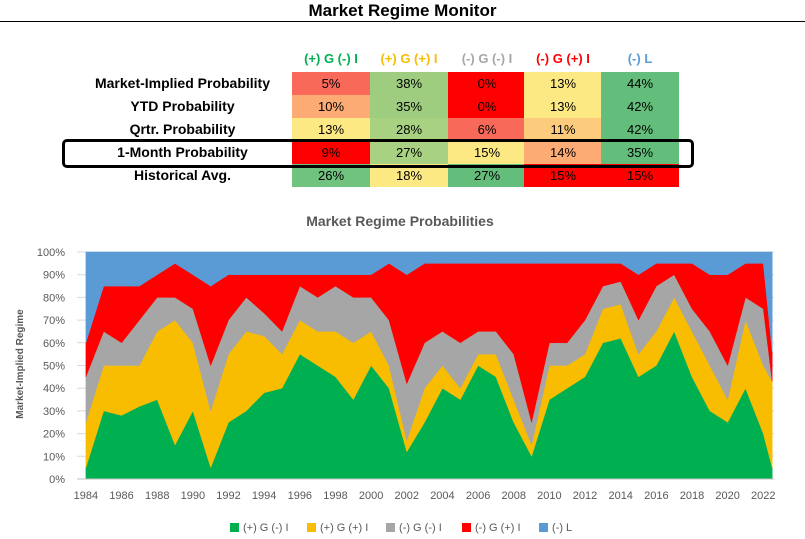  What do you see at coordinates (549, 496) in the screenshot?
I see `x-tick-label: 2010` at bounding box center [549, 496].